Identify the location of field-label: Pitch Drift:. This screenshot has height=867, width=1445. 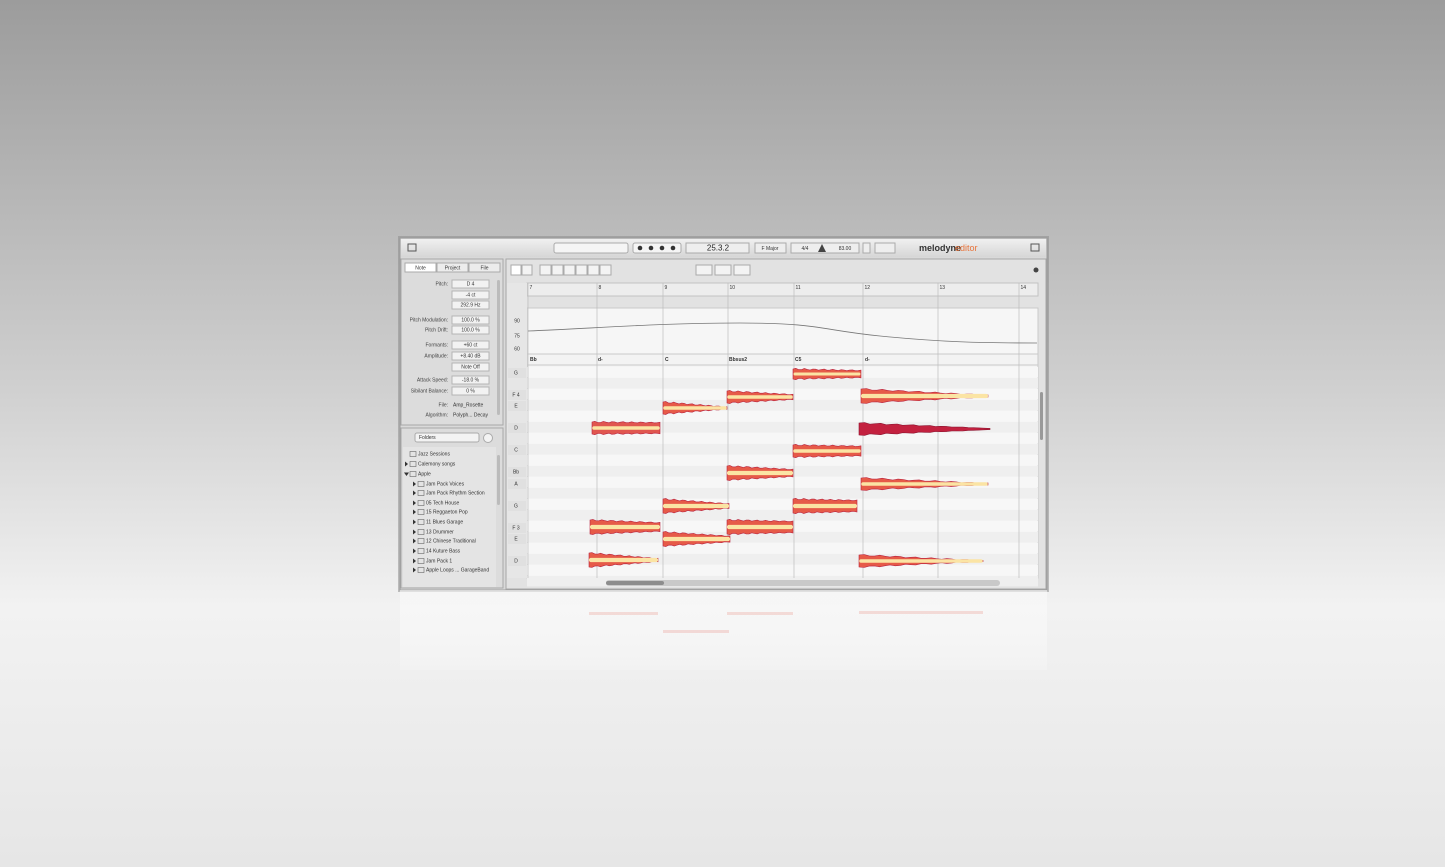
(436, 330).